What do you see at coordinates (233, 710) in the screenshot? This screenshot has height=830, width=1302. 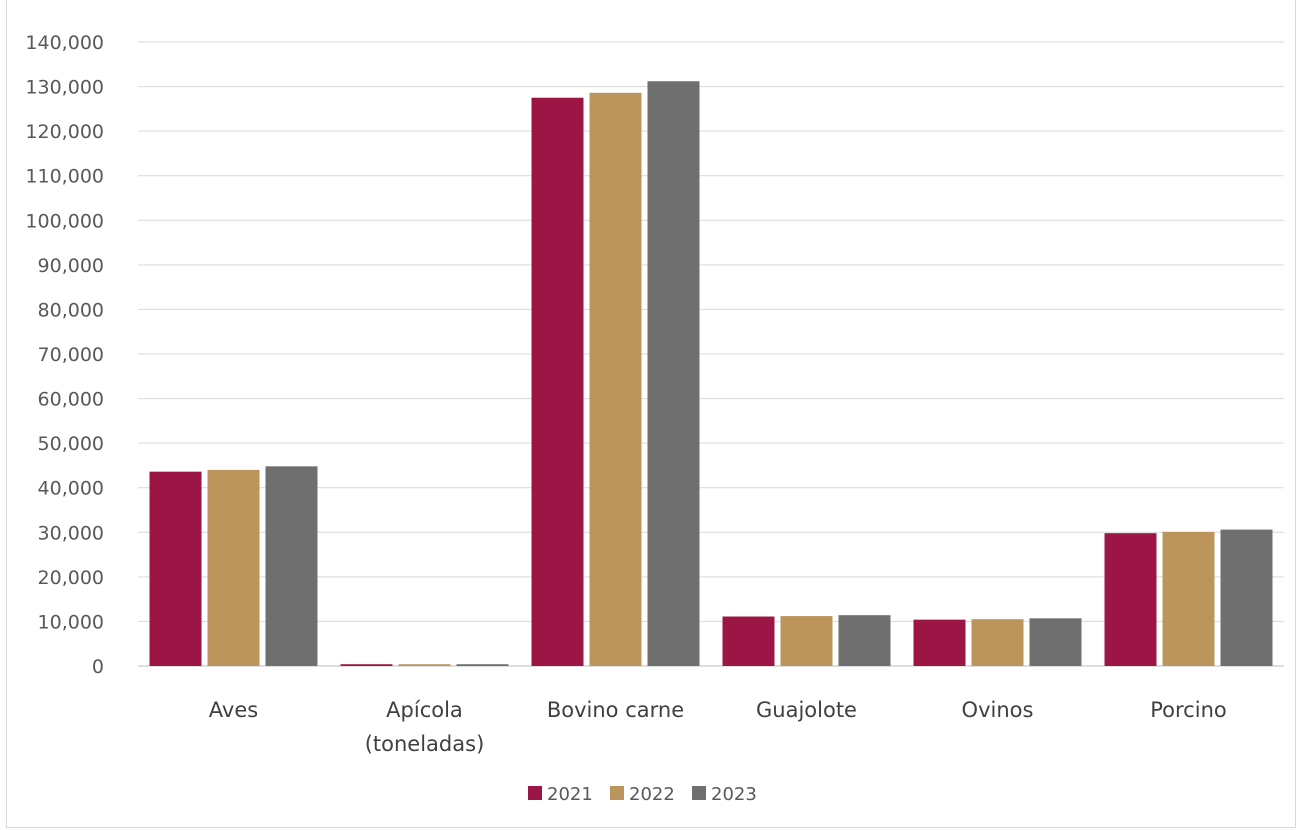 I see `x-tick-label: Aves` at bounding box center [233, 710].